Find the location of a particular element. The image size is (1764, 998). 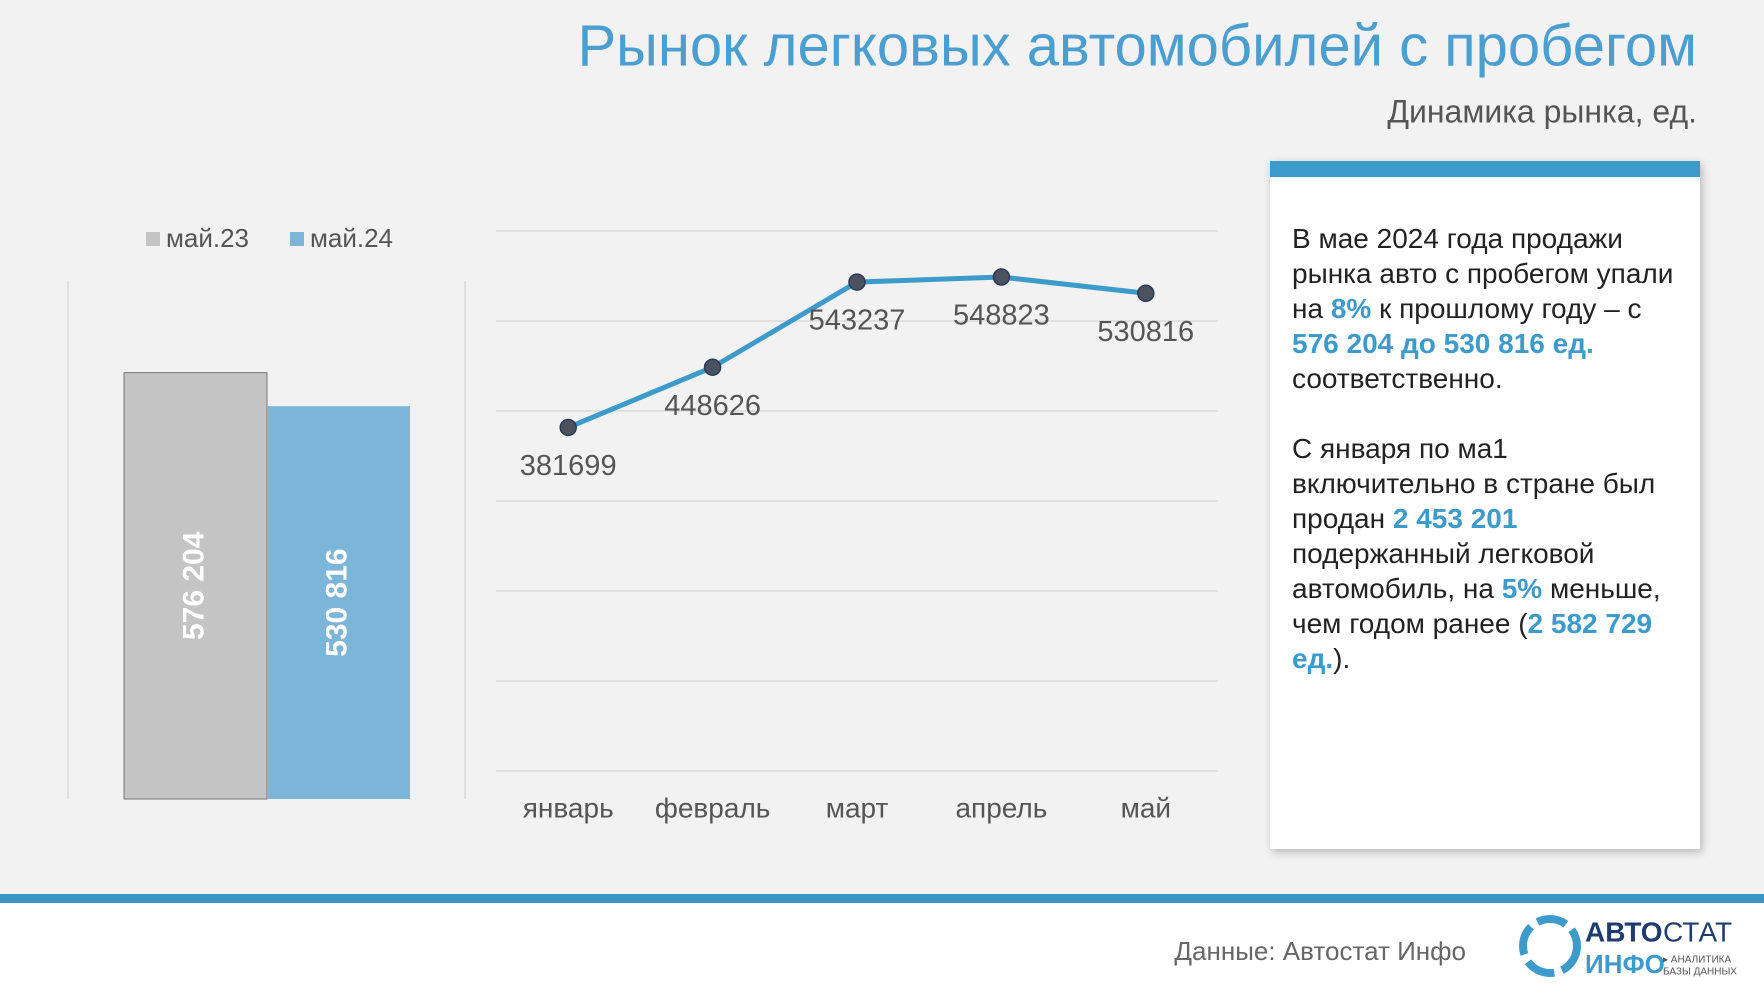

text-run: меньше, чем годом ранее ( is located at coordinates (1476, 606).